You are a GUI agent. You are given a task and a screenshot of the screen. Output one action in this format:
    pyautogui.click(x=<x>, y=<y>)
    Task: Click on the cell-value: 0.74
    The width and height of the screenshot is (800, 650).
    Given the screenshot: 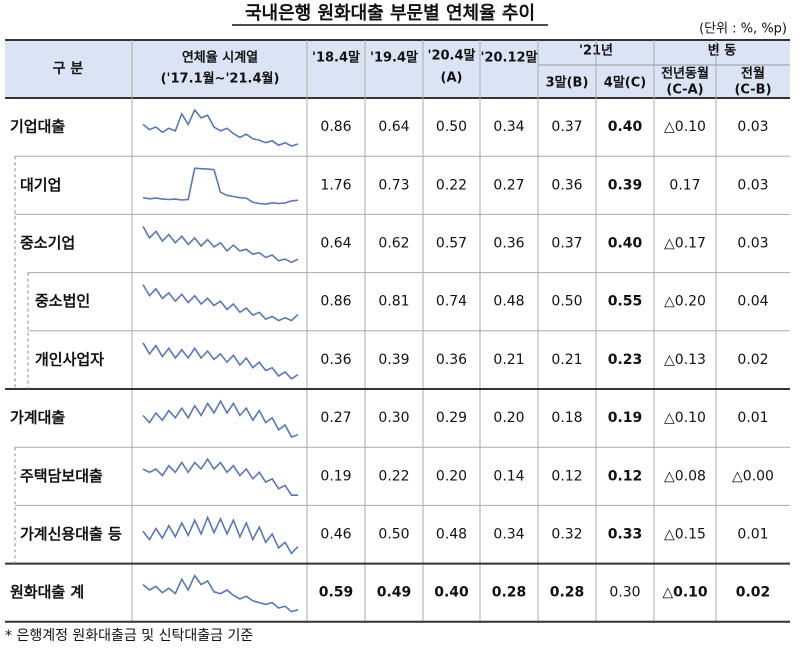 What is the action you would take?
    pyautogui.click(x=451, y=302)
    